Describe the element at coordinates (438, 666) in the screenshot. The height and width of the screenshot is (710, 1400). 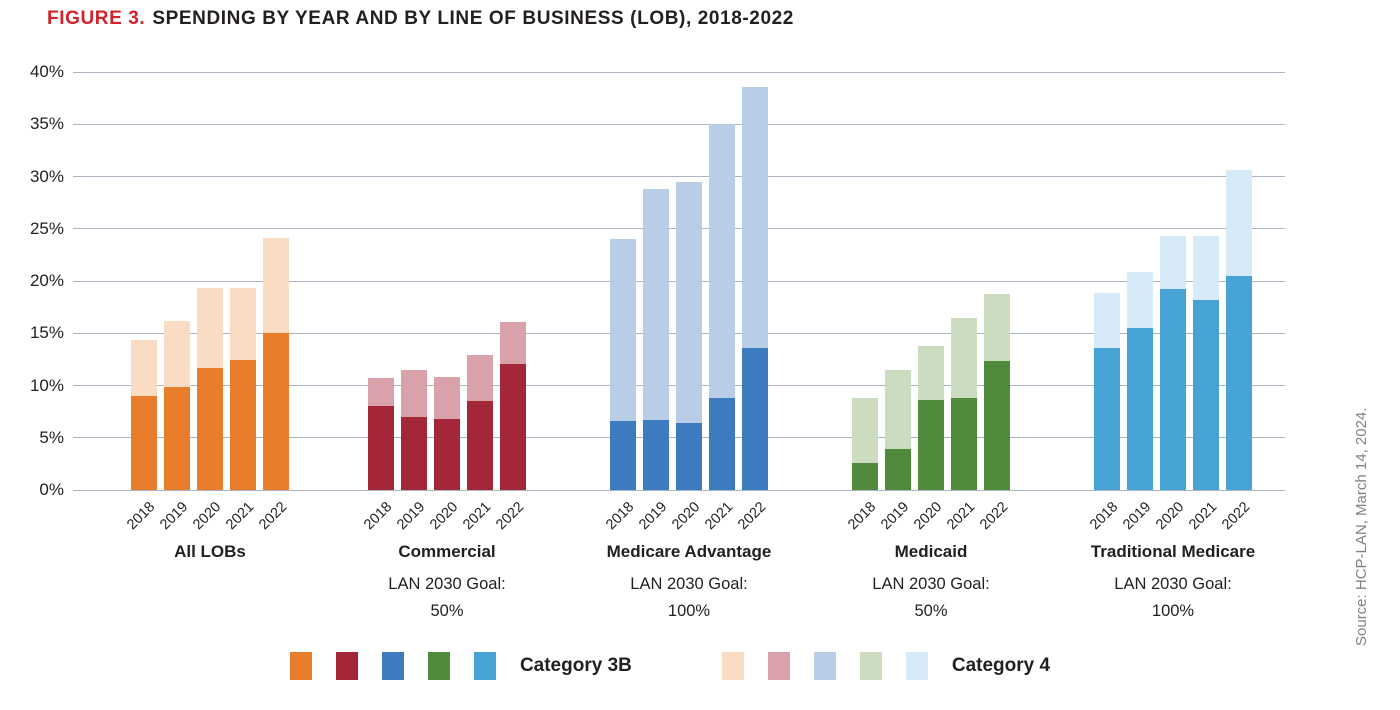
I see `legend-swatch-cat3b-medicaid` at that location.